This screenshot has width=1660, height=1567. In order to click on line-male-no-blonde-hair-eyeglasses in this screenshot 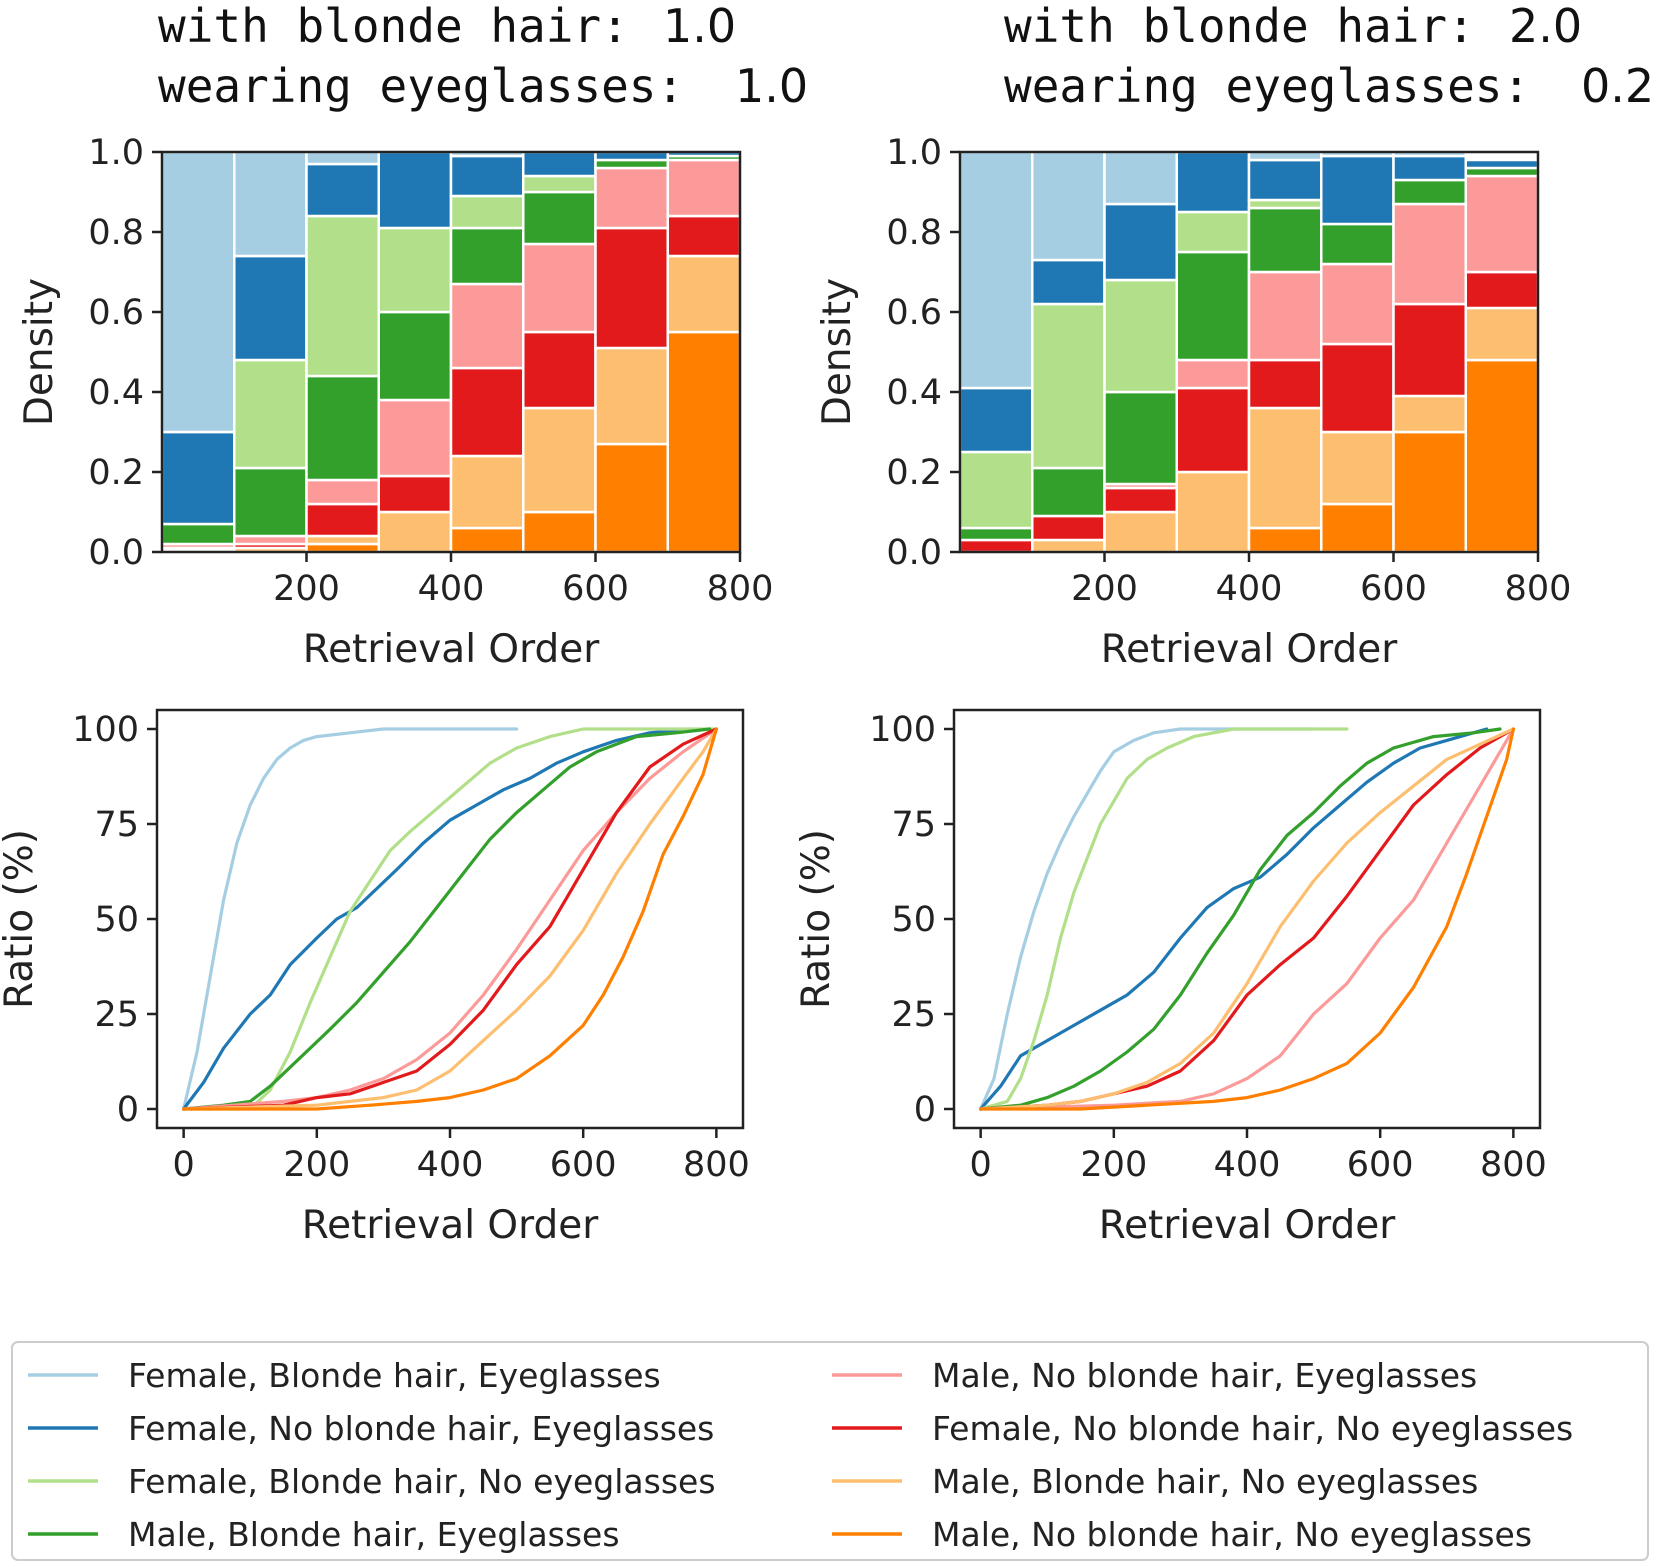, I will do `click(1247, 919)`.